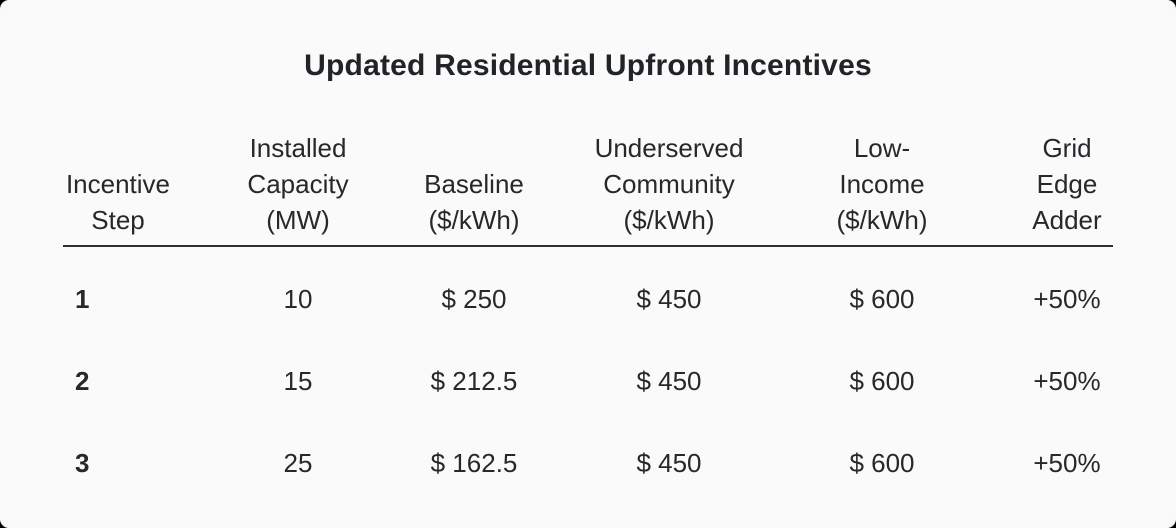  I want to click on col-header-baseline: Baseline ($/kWh), so click(474, 188).